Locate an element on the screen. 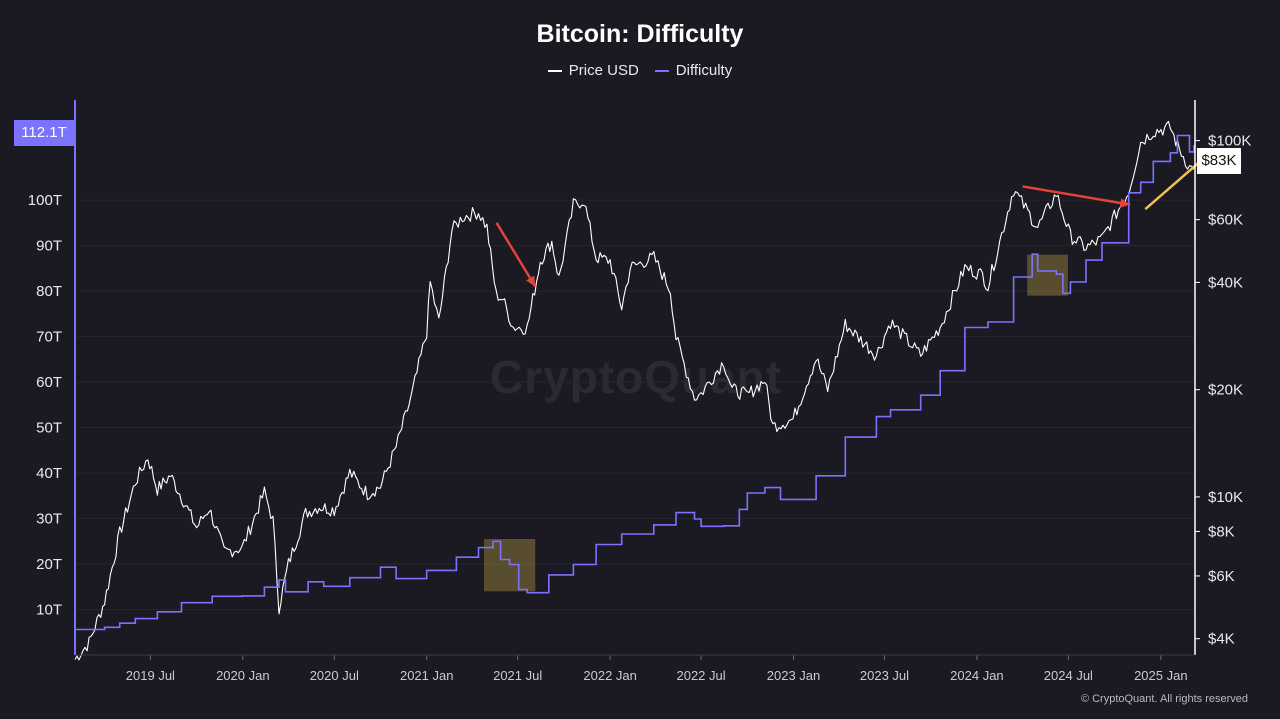 This screenshot has width=1280, height=719. price-last-value-badge: $83K is located at coordinates (1219, 161).